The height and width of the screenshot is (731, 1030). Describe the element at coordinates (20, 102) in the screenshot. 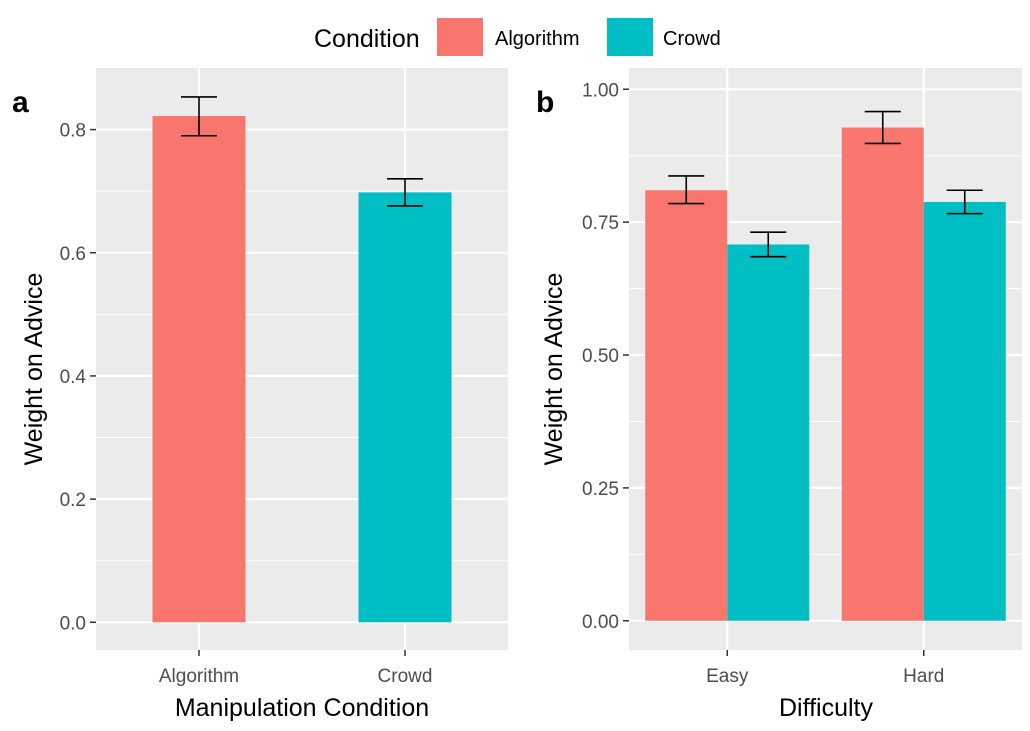

I see `panel-tag-a: a` at that location.